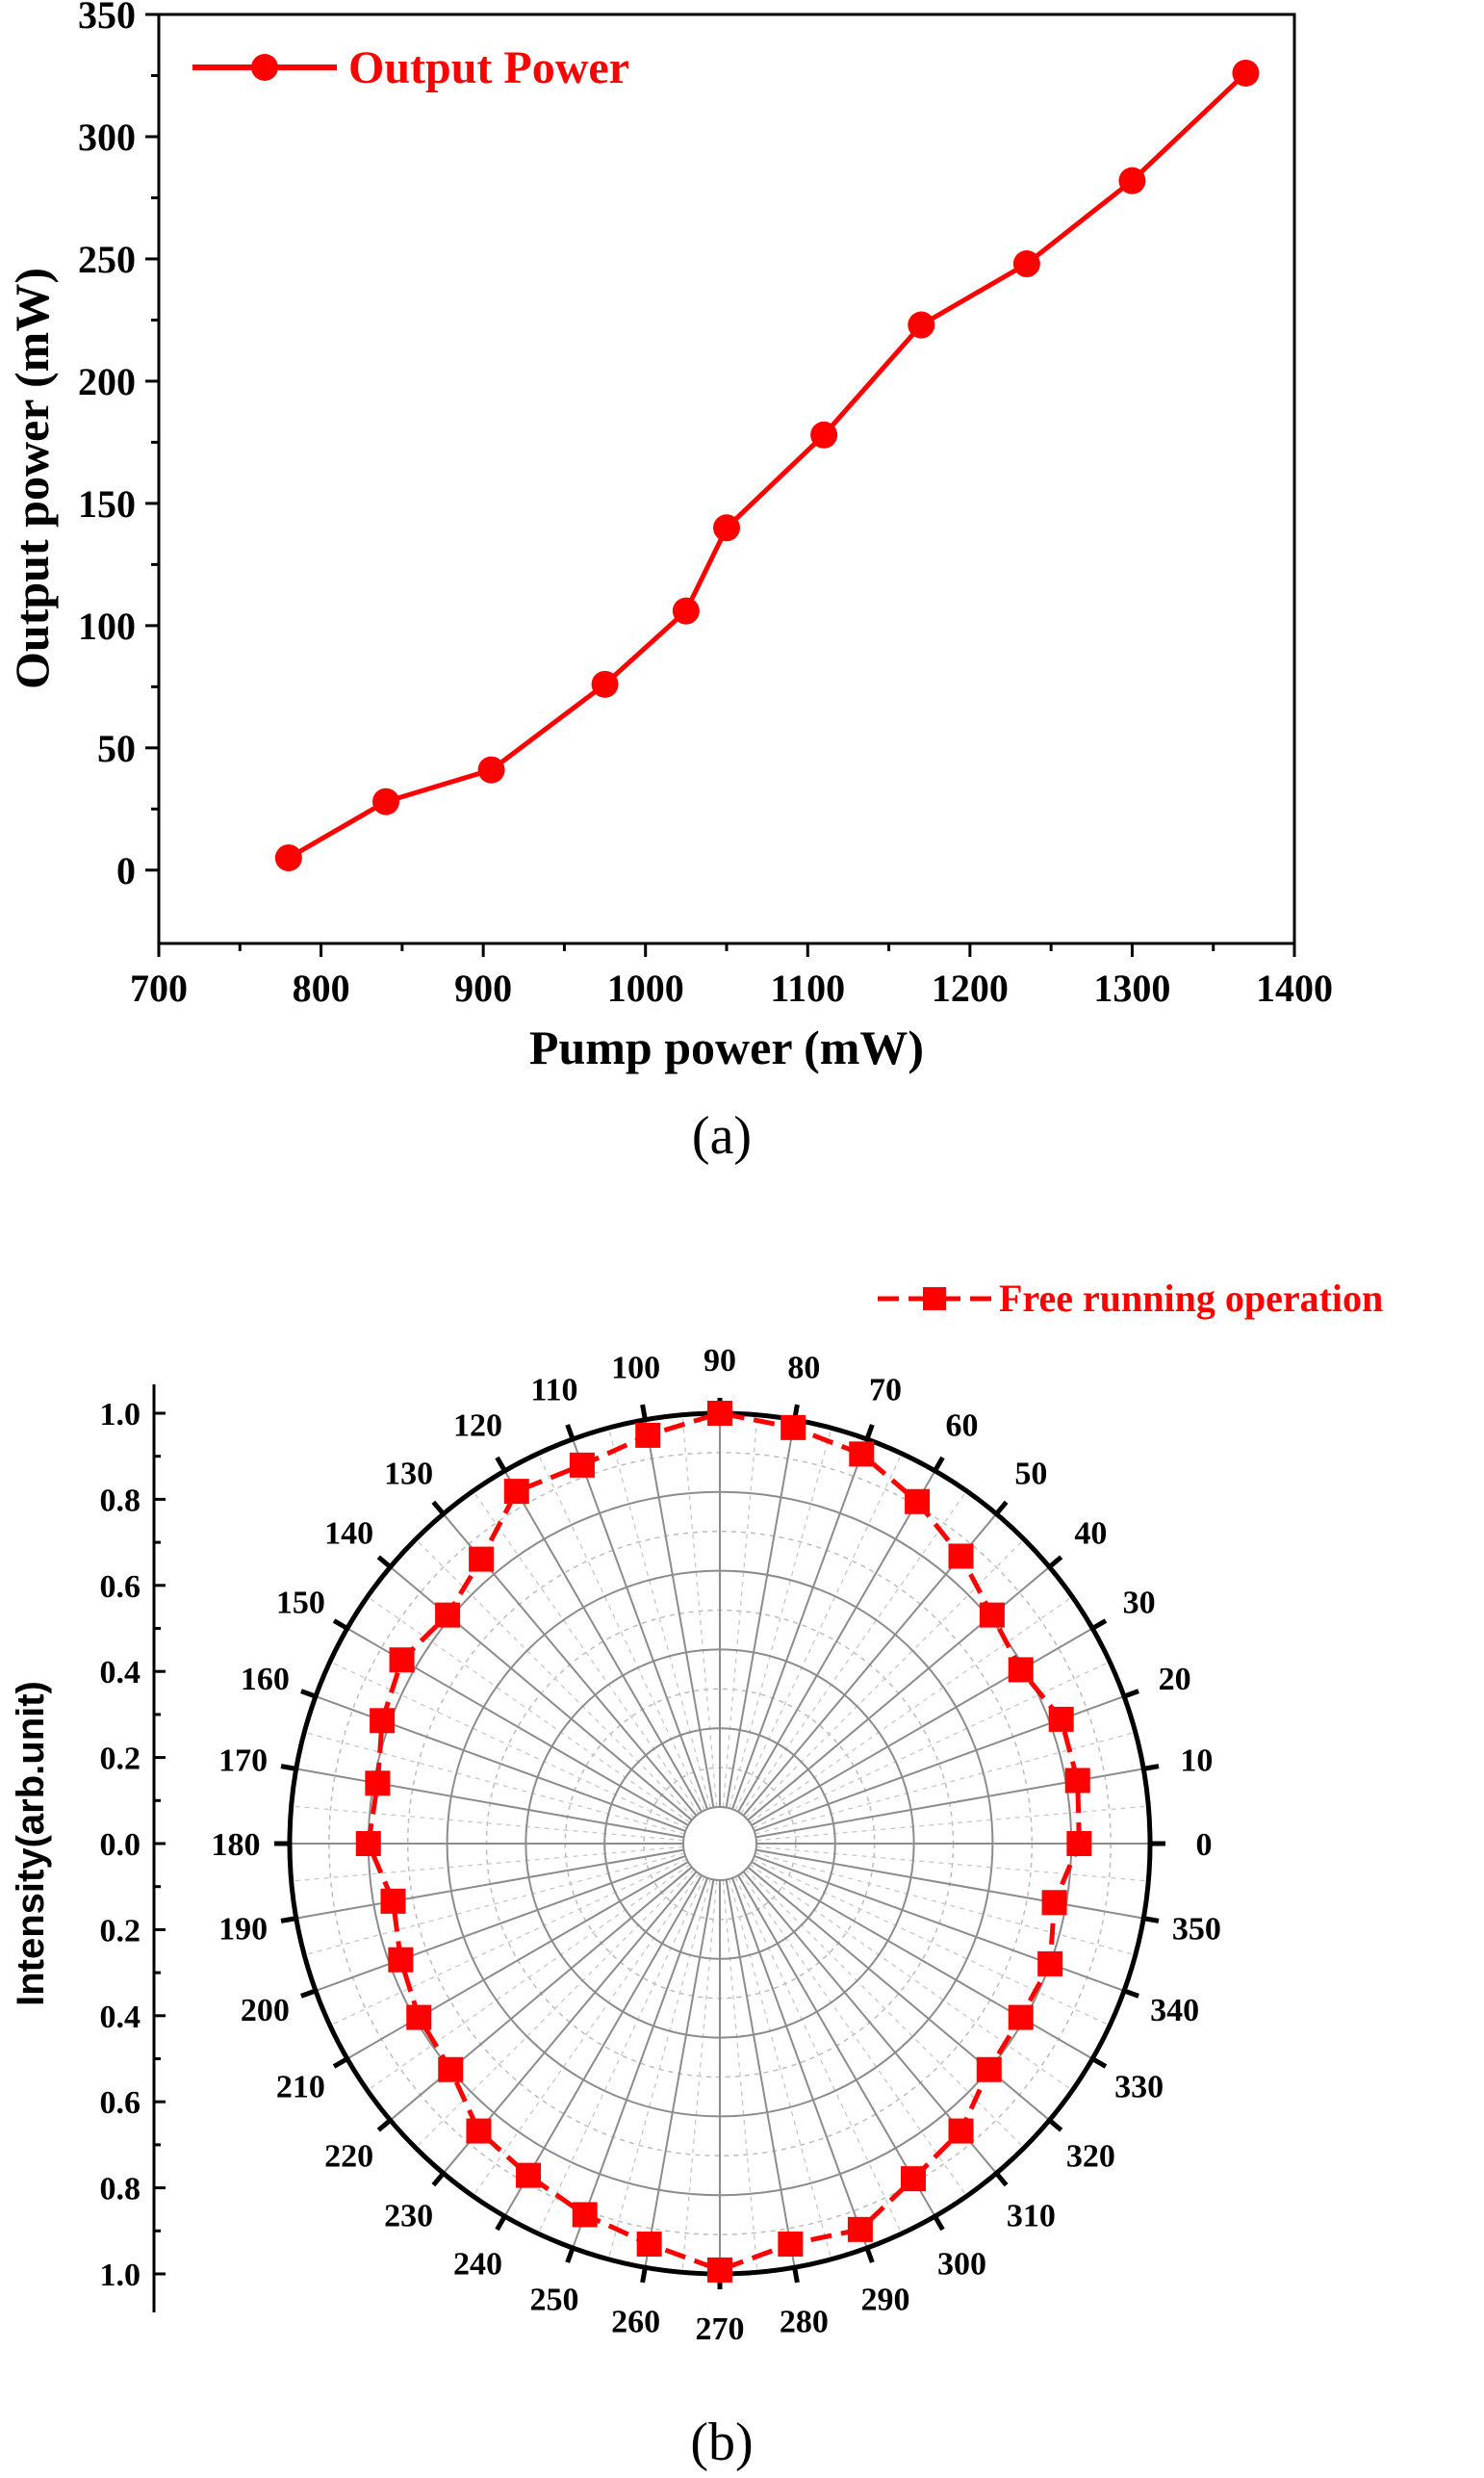 The height and width of the screenshot is (2478, 1484). What do you see at coordinates (885, 1389) in the screenshot?
I see `angle-tick-label: 70` at bounding box center [885, 1389].